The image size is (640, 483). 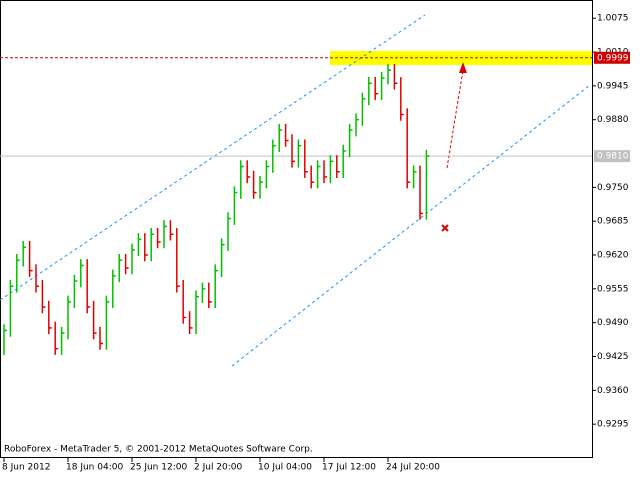 What do you see at coordinates (613, 323) in the screenshot?
I see `y-tick-label: 0.9490` at bounding box center [613, 323].